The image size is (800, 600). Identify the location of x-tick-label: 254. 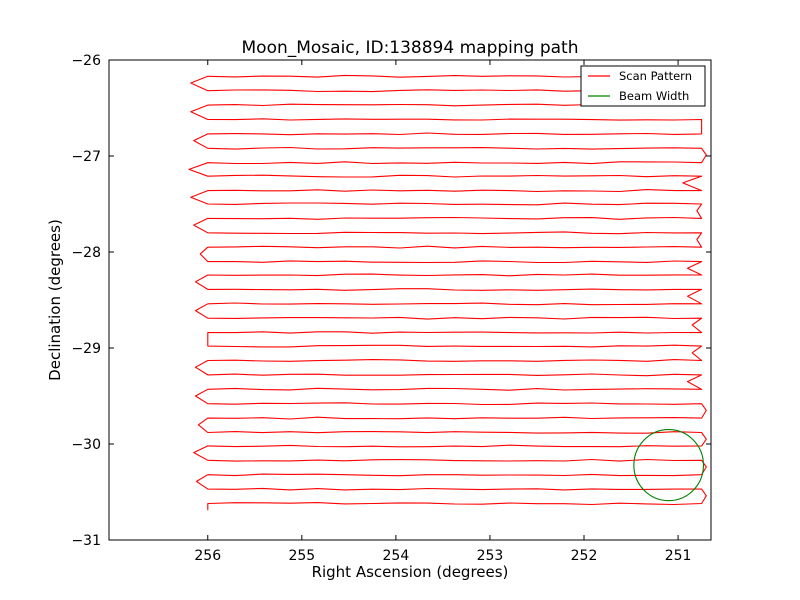
(396, 556).